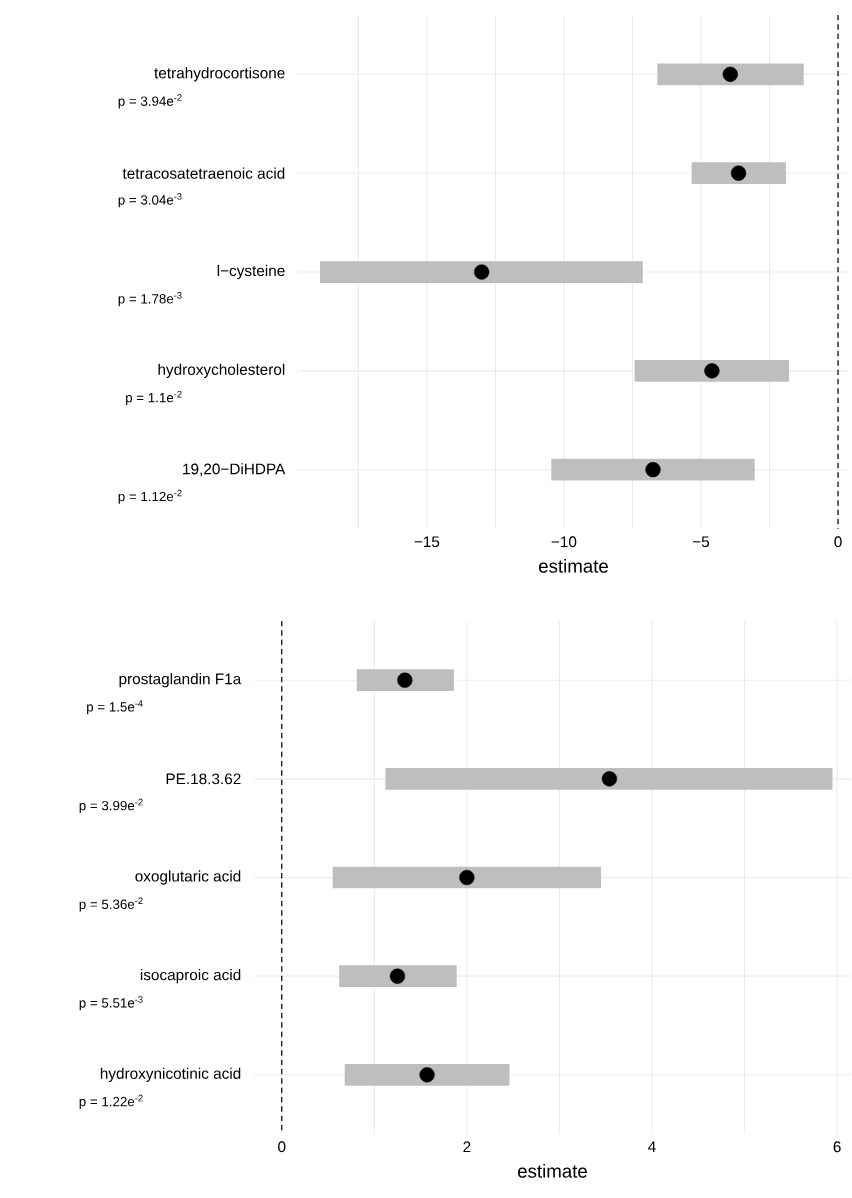 This screenshot has width=852, height=1198. Describe the element at coordinates (150, 101) in the screenshot. I see `text: p = 3.94e$^{-2}$` at that location.